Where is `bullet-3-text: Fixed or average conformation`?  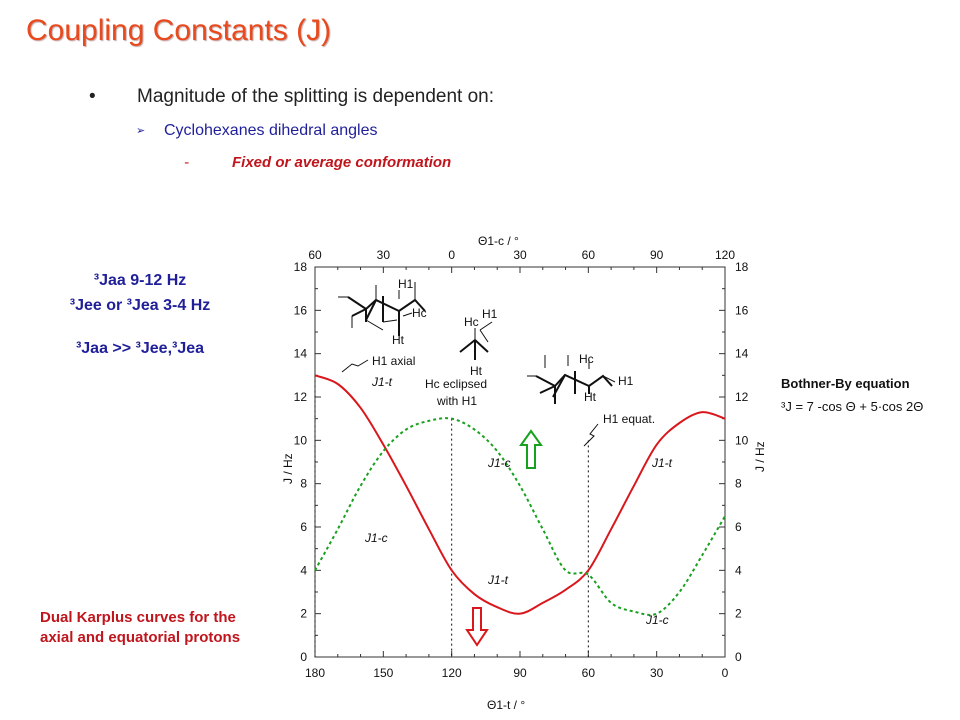 bullet-3-text: Fixed or average conformation is located at coordinates (342, 162).